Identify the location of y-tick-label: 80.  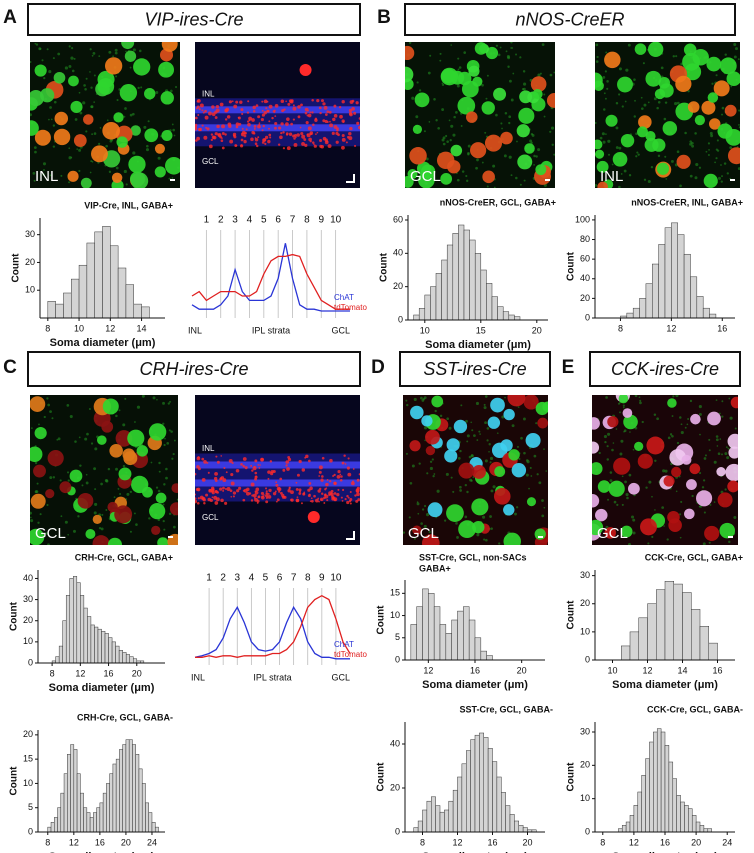
(585, 239).